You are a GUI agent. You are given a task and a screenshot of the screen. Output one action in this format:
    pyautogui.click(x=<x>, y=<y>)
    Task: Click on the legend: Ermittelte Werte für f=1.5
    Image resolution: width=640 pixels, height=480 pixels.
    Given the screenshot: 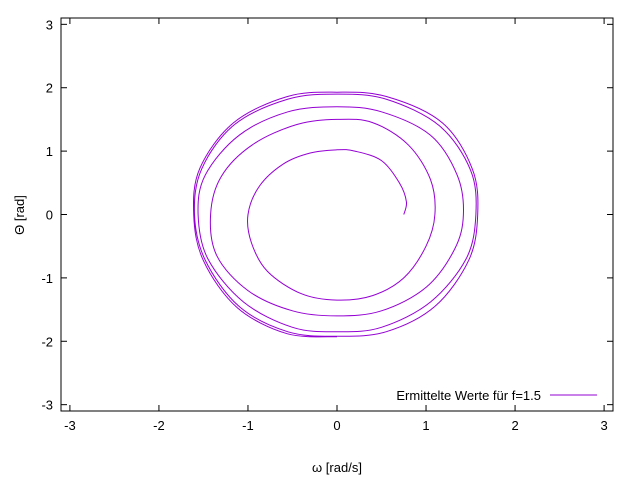 What is the action you would take?
    pyautogui.click(x=496, y=395)
    